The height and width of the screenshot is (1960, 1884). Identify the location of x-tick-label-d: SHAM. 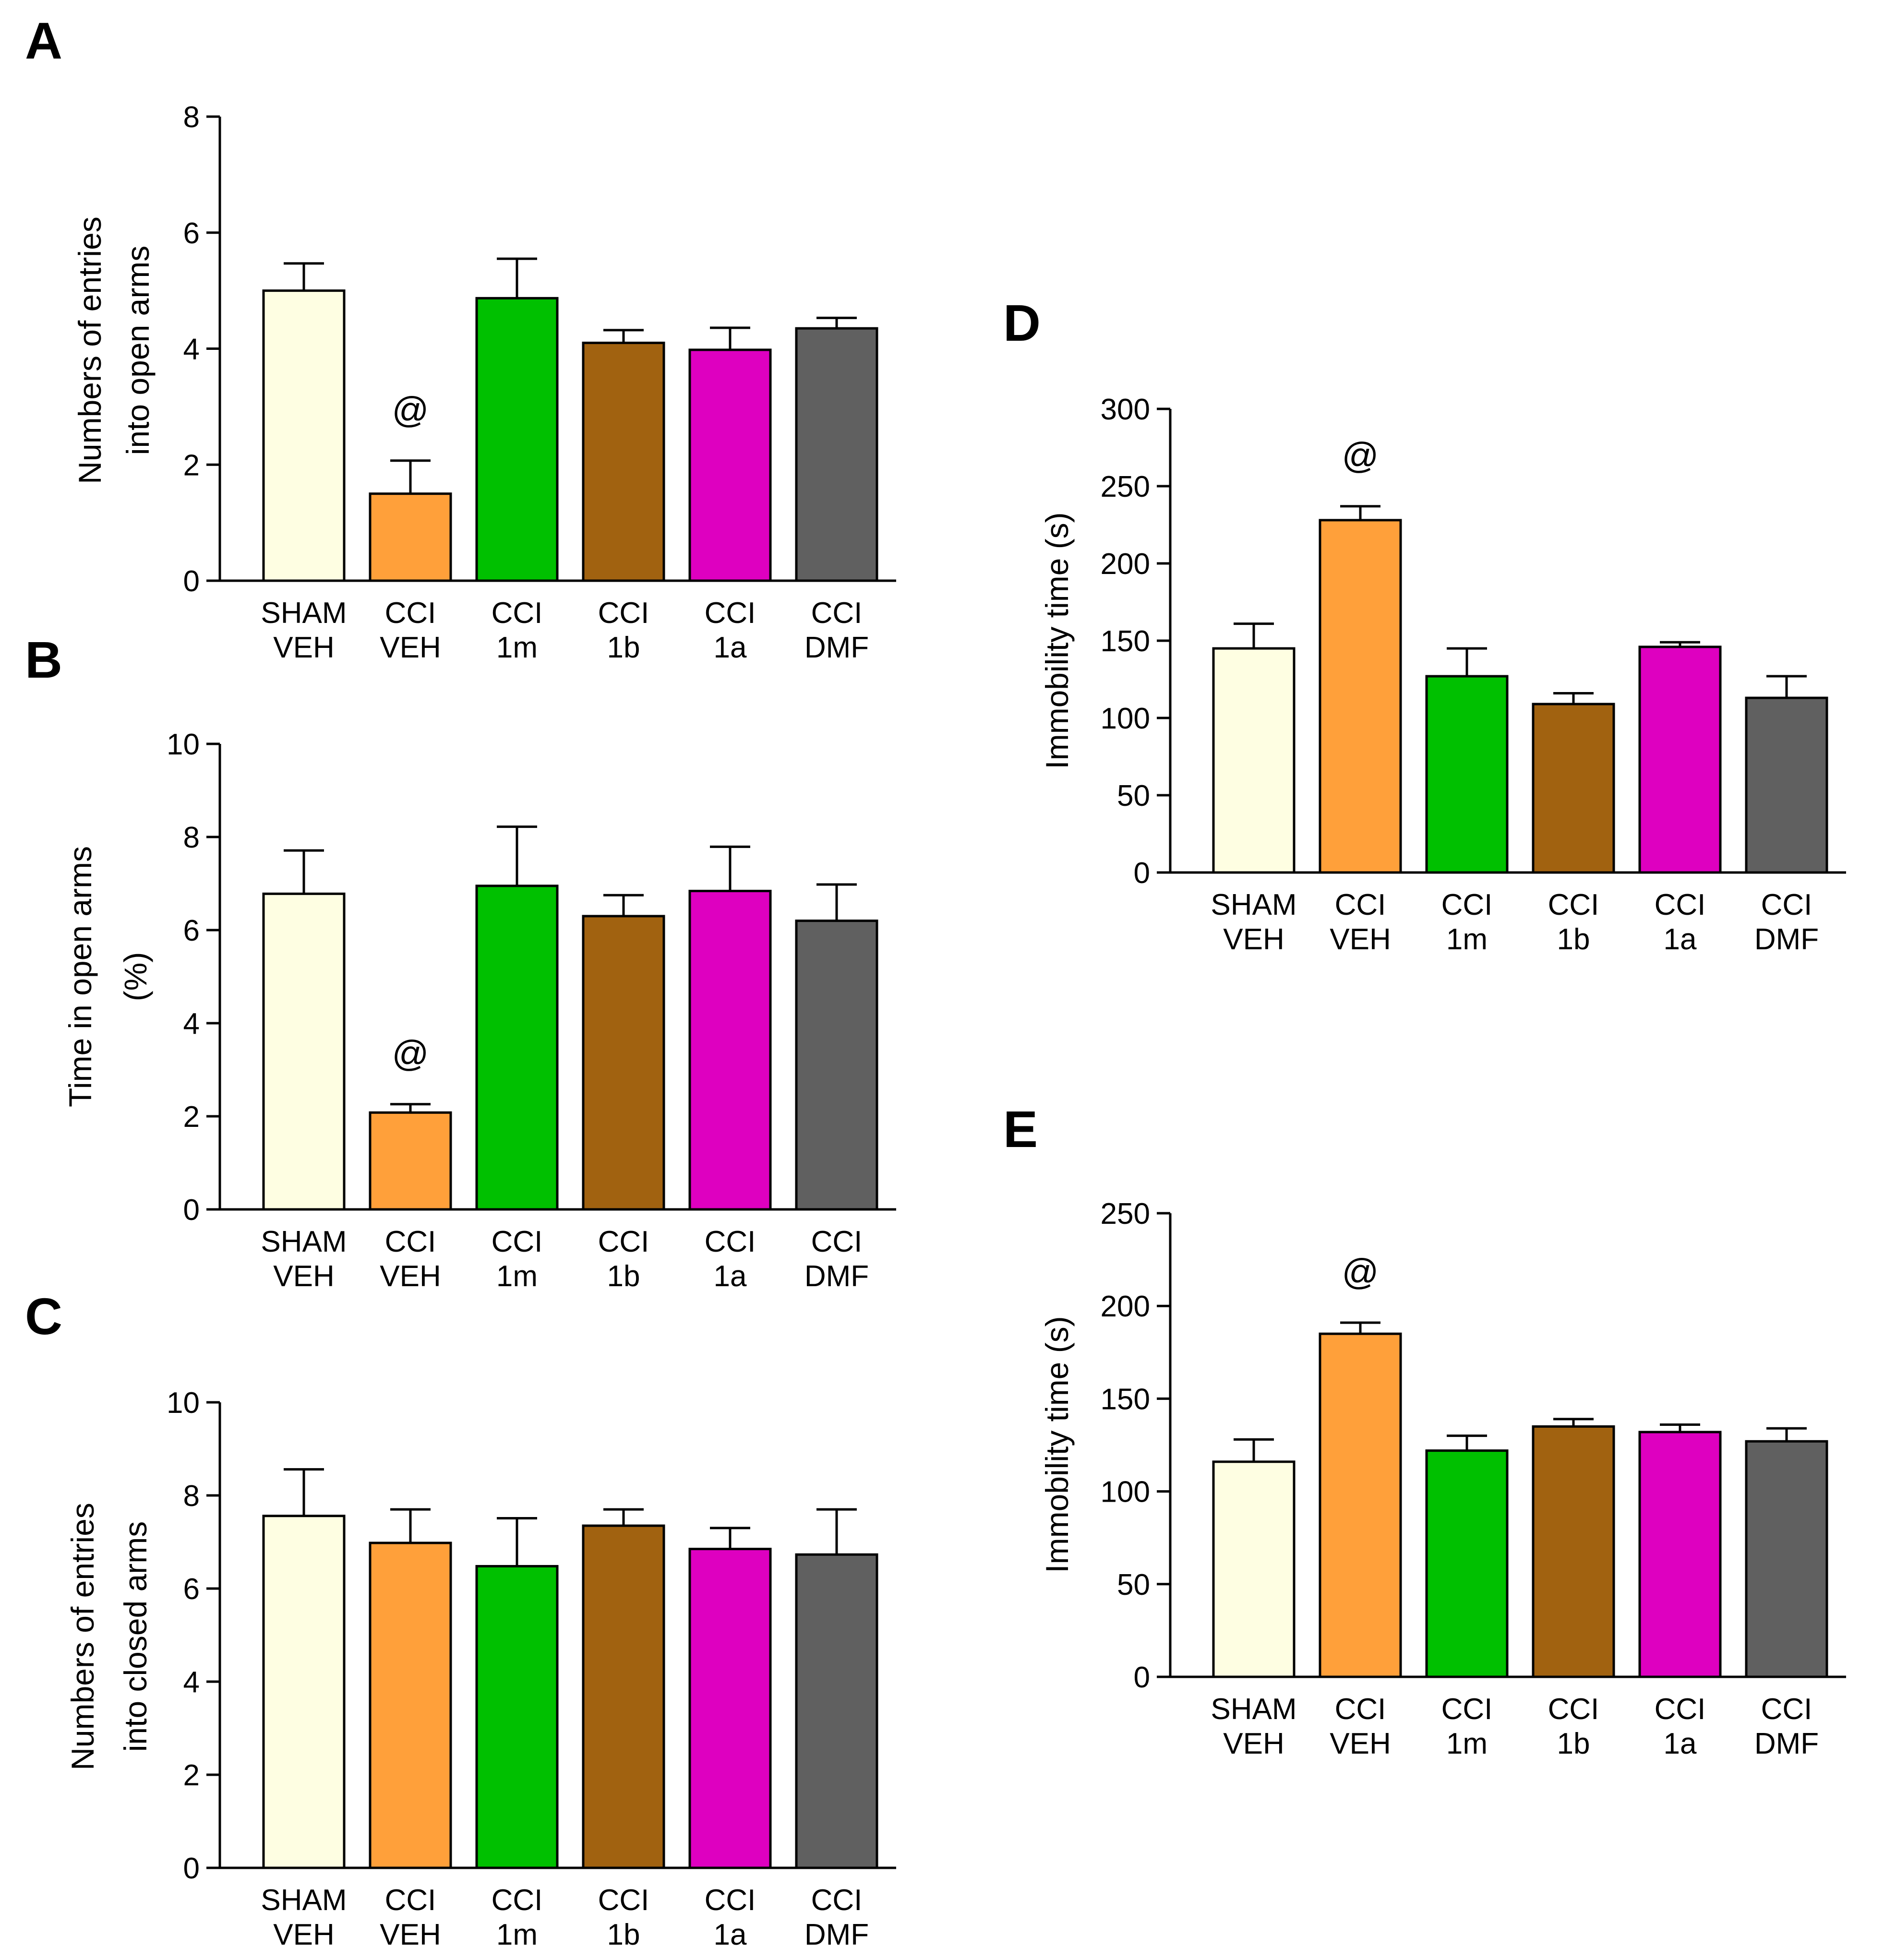
(1253, 904).